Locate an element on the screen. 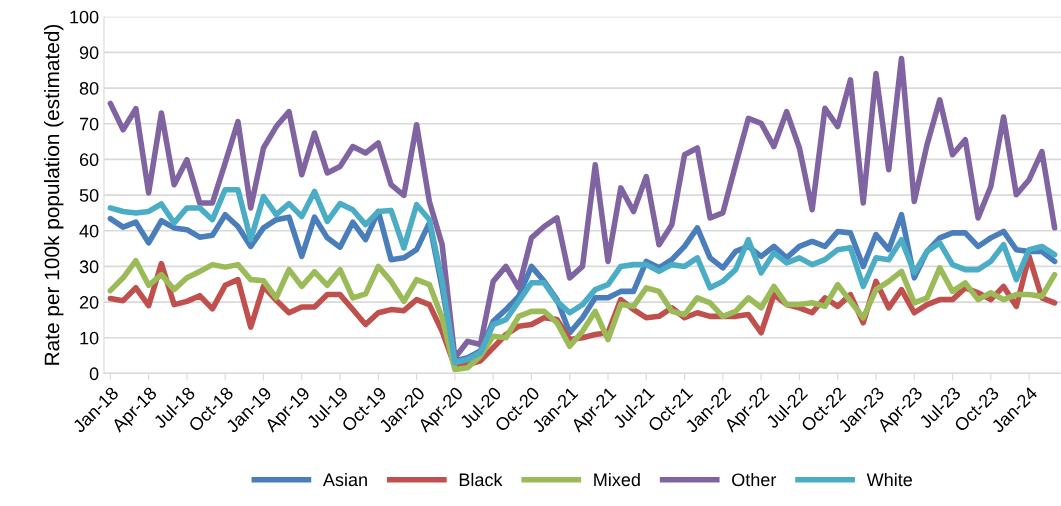 The image size is (1061, 506). y-tick-label: 10 is located at coordinates (89, 338).